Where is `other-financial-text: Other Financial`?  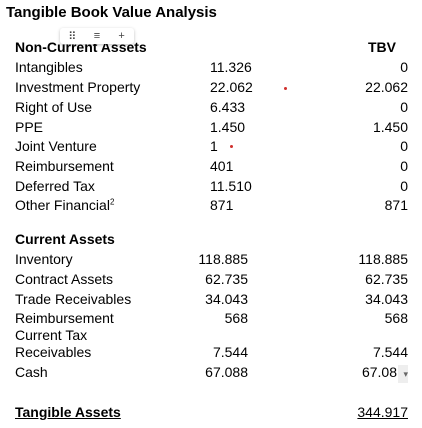
other-financial-text: Other Financial is located at coordinates (62, 205).